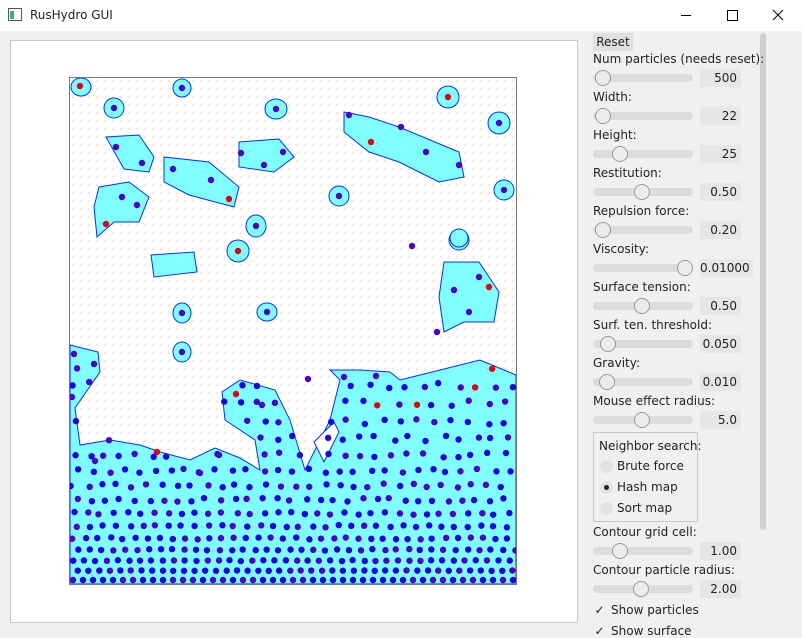 The image size is (802, 638). I want to click on checkbox-label: Show surface, so click(651, 631).